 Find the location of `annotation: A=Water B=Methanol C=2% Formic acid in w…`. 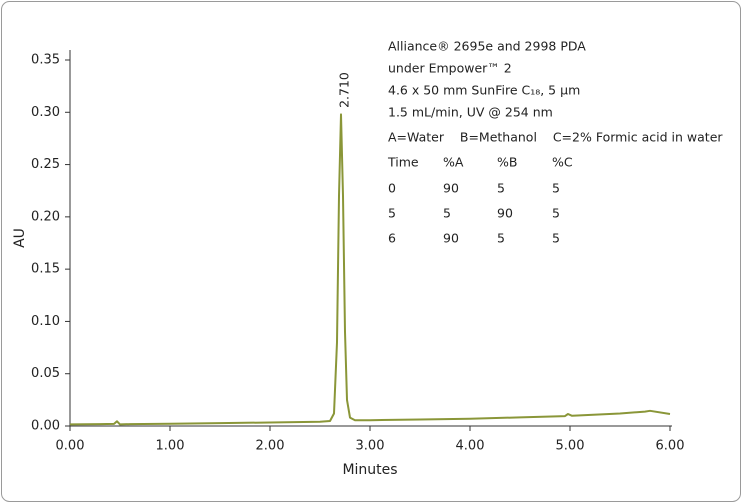

annotation: A=Water B=Methanol C=2% Formic acid in w… is located at coordinates (555, 137).